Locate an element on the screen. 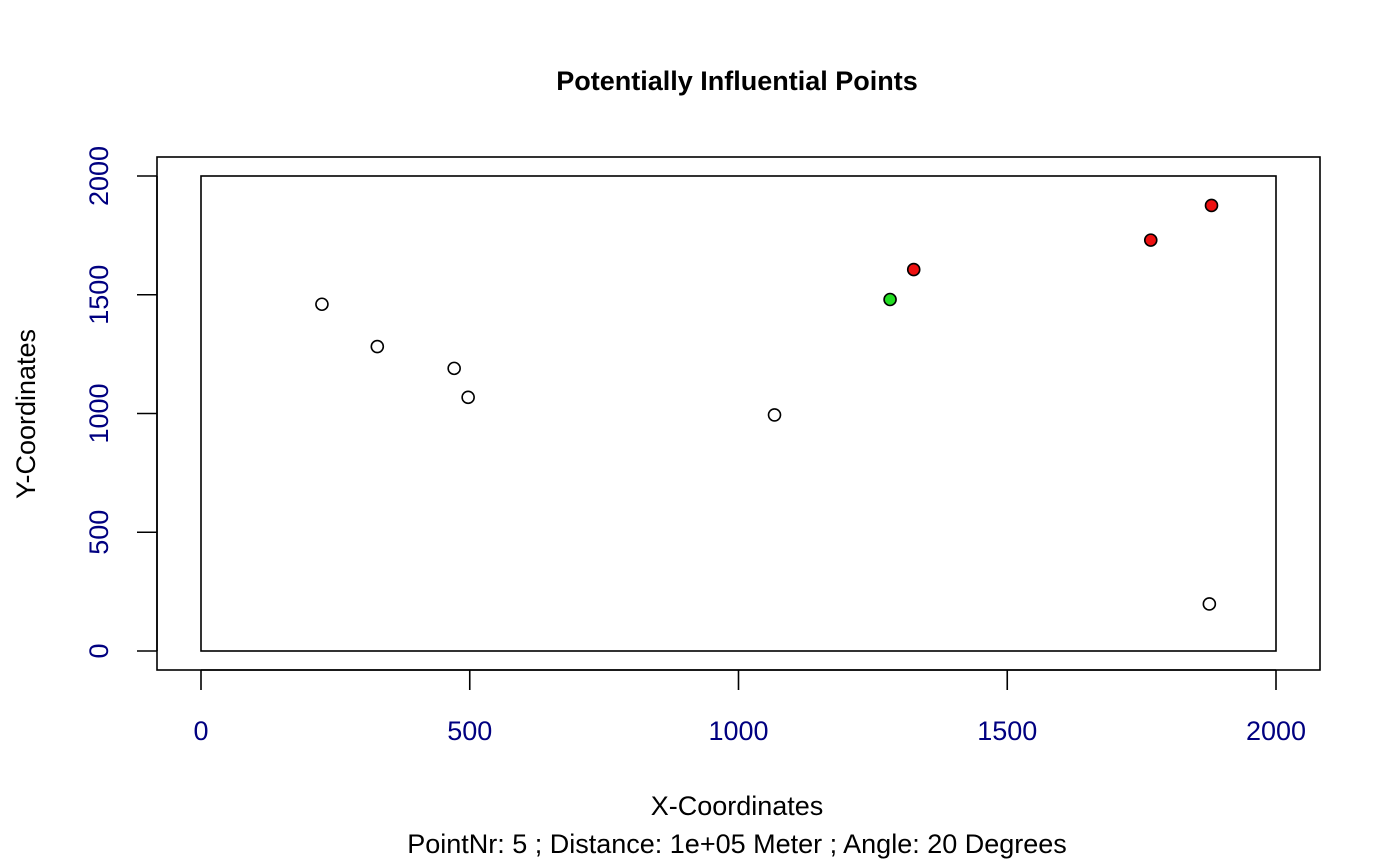  x-tick-label: 500 is located at coordinates (469, 731).